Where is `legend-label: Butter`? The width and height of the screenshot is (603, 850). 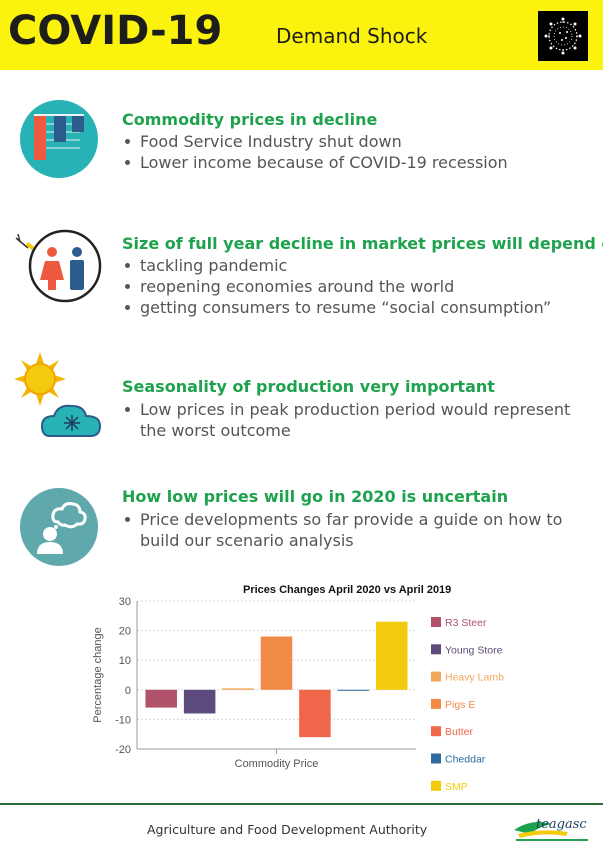 legend-label: Butter is located at coordinates (459, 732).